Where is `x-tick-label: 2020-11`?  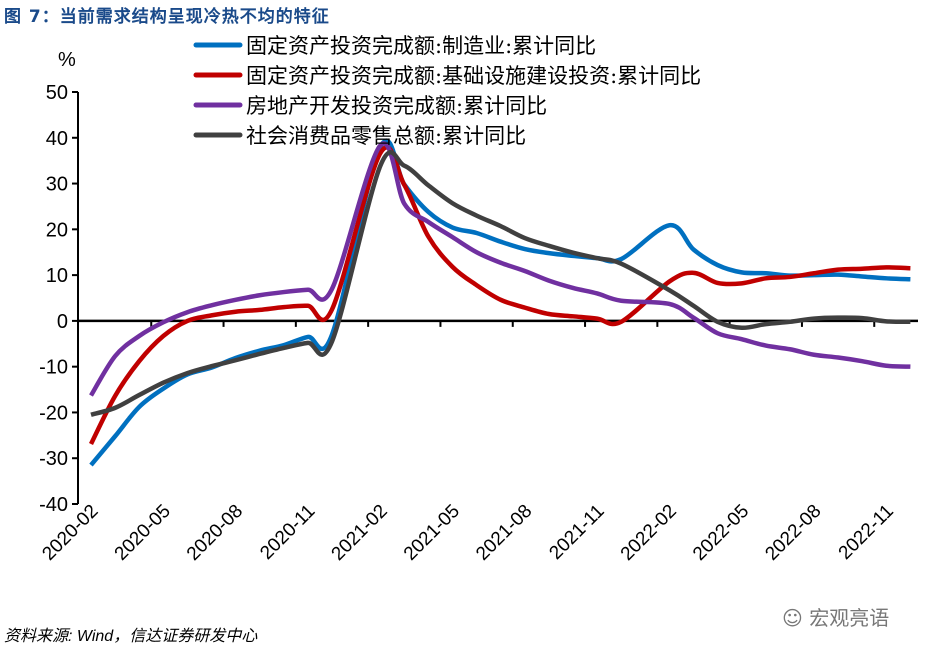 x-tick-label: 2020-11 is located at coordinates (287, 532).